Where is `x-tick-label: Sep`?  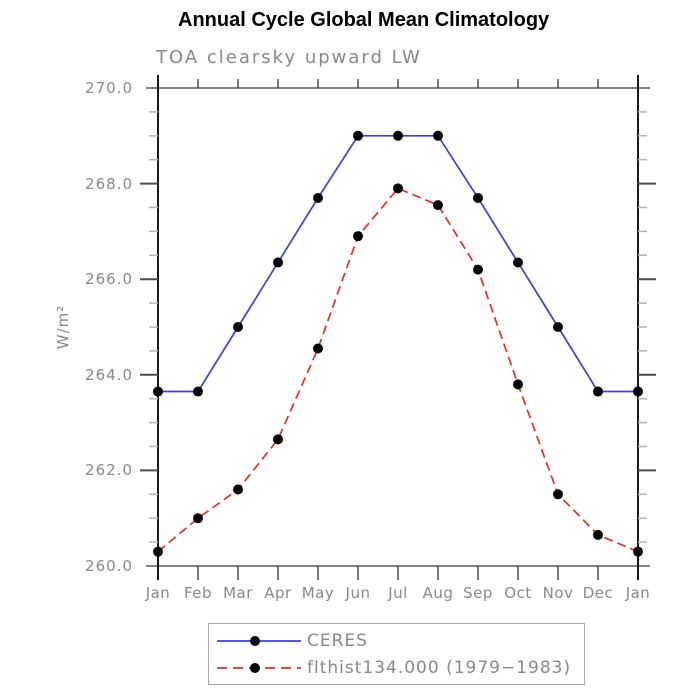
x-tick-label: Sep is located at coordinates (478, 593).